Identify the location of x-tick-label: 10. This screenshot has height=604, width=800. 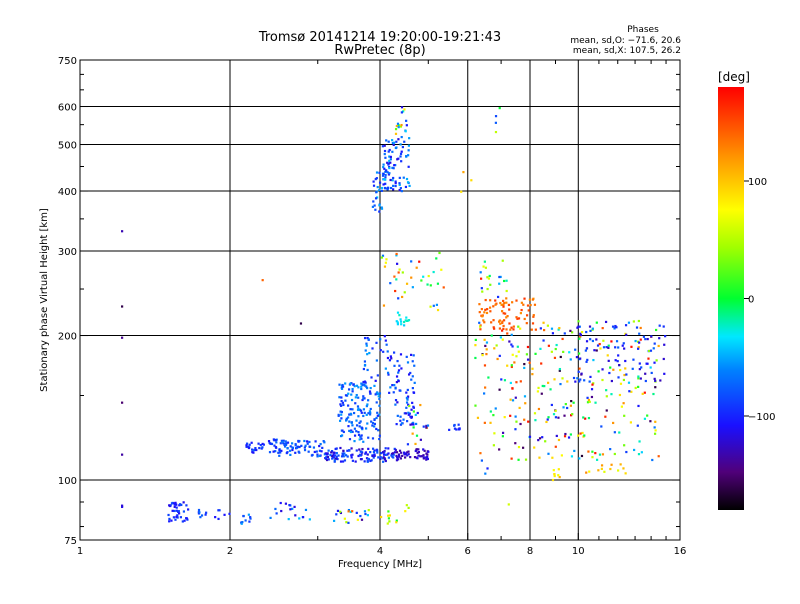
(578, 551).